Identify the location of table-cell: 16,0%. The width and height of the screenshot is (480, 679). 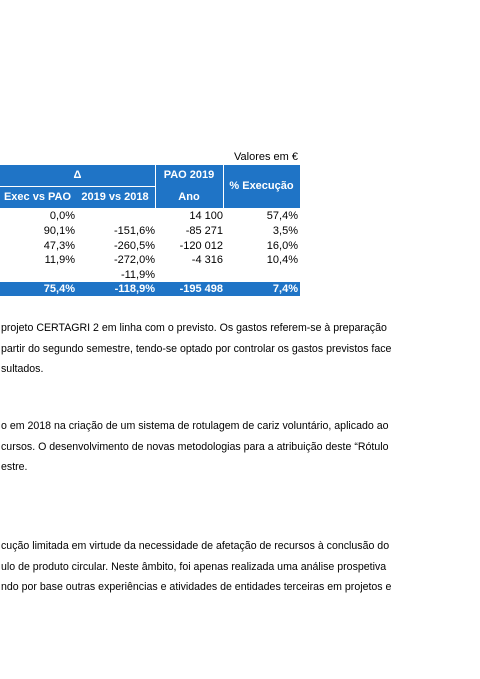
(282, 245).